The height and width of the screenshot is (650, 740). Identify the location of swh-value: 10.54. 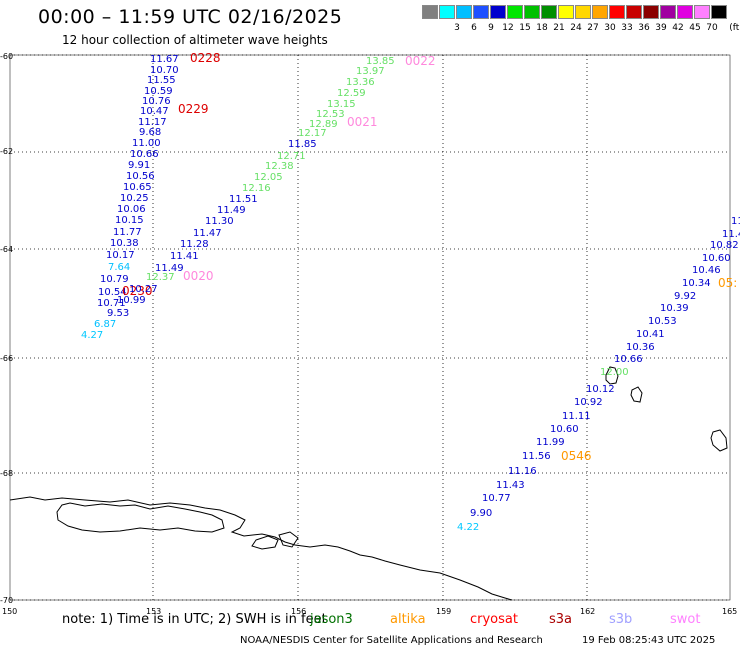
(112, 292).